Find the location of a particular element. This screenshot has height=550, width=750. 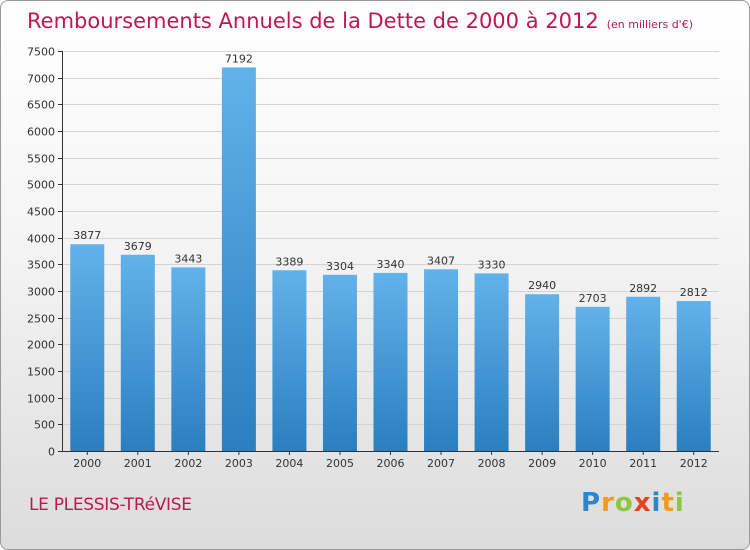

y-tick-label: 4000 is located at coordinates (41, 239).